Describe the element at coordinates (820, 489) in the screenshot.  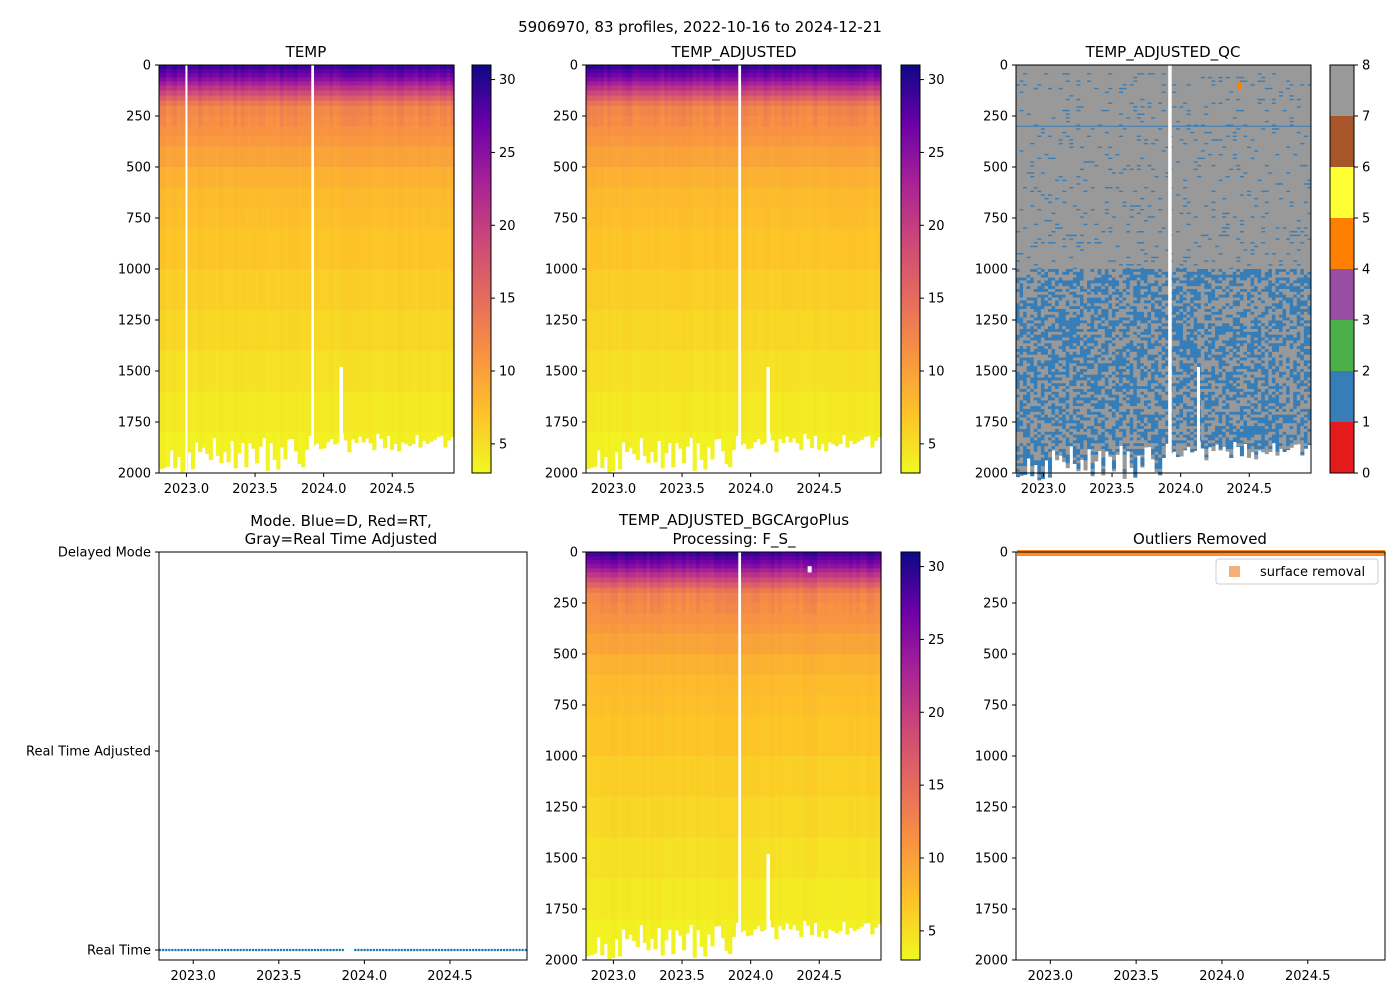
I see `x-tick-label: 2024.5` at that location.